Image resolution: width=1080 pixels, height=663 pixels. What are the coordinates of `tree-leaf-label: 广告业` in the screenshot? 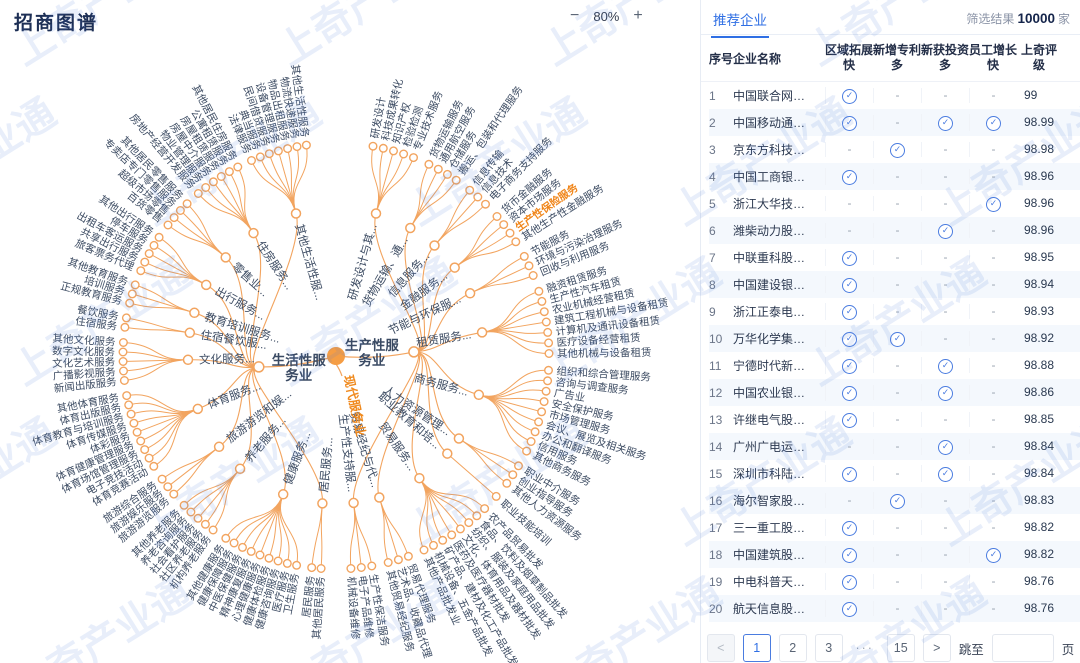 It's located at (569, 395).